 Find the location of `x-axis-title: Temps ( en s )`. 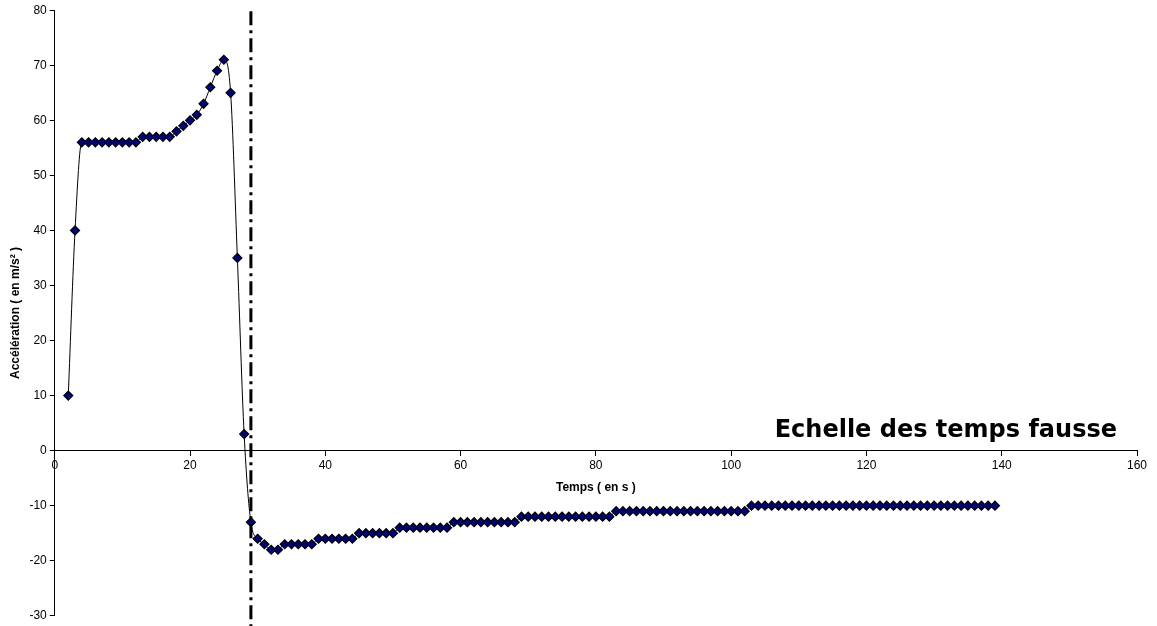

x-axis-title: Temps ( en s ) is located at coordinates (595, 486).